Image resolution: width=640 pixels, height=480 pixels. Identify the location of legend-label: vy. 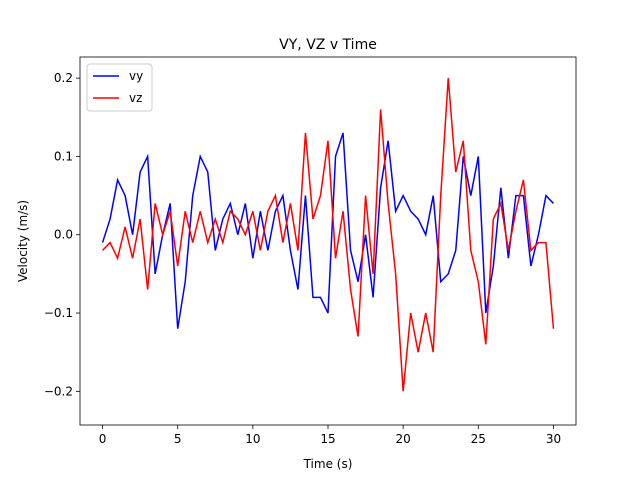
(136, 76).